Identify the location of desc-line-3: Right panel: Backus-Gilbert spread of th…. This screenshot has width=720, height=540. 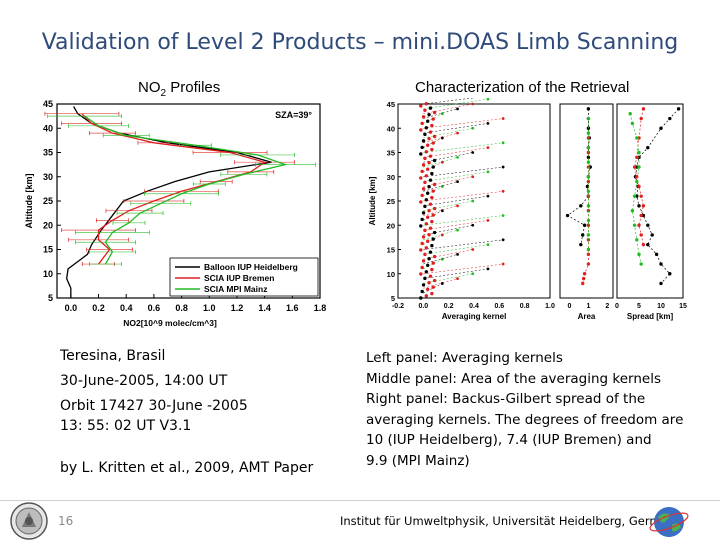
(506, 399).